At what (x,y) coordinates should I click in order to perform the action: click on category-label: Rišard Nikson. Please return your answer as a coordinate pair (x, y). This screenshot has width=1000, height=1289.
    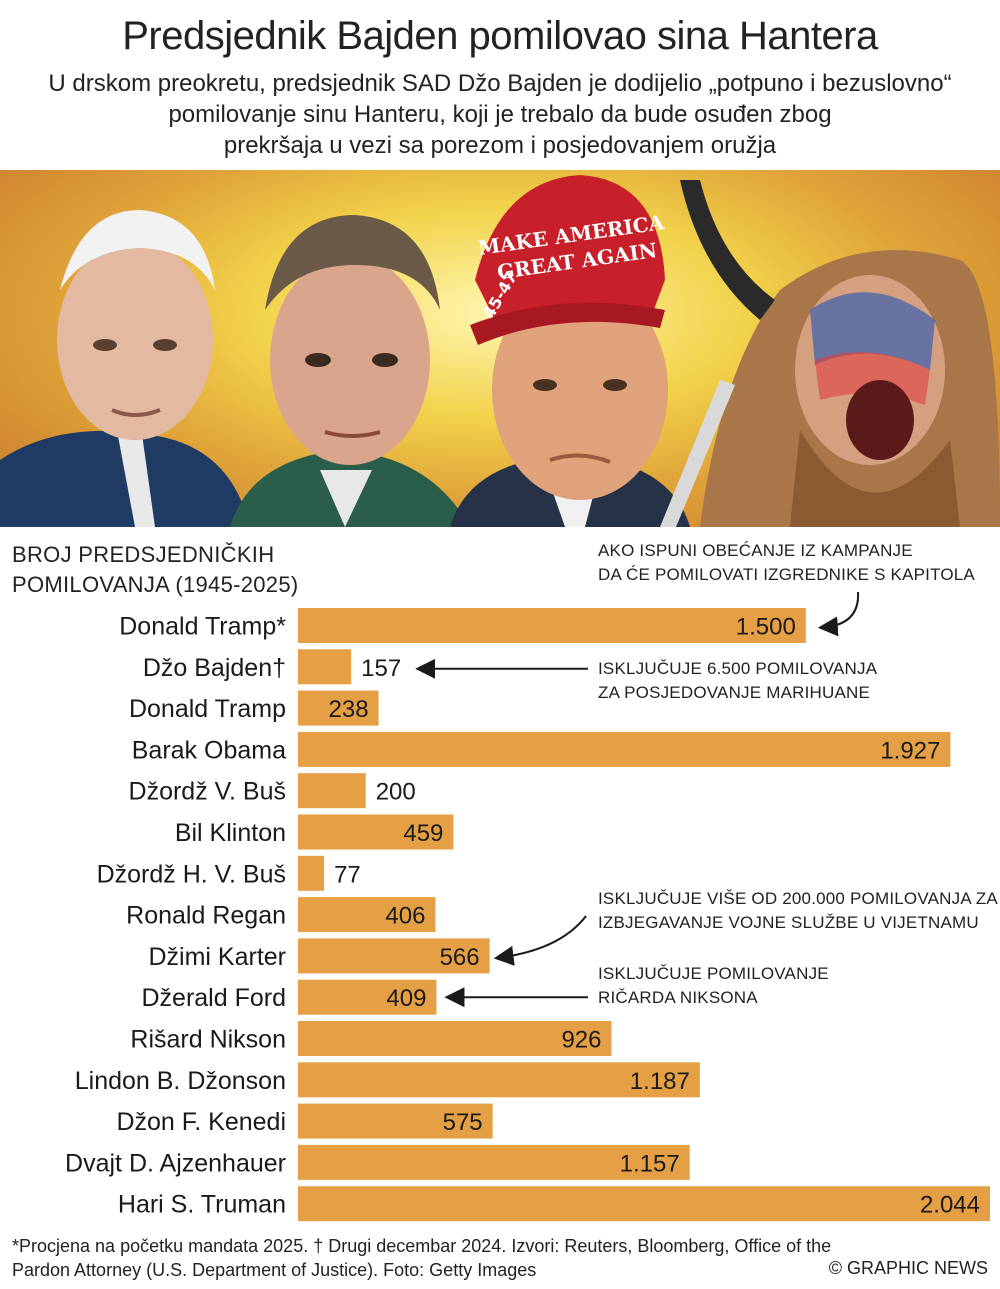
    Looking at the image, I should click on (208, 1040).